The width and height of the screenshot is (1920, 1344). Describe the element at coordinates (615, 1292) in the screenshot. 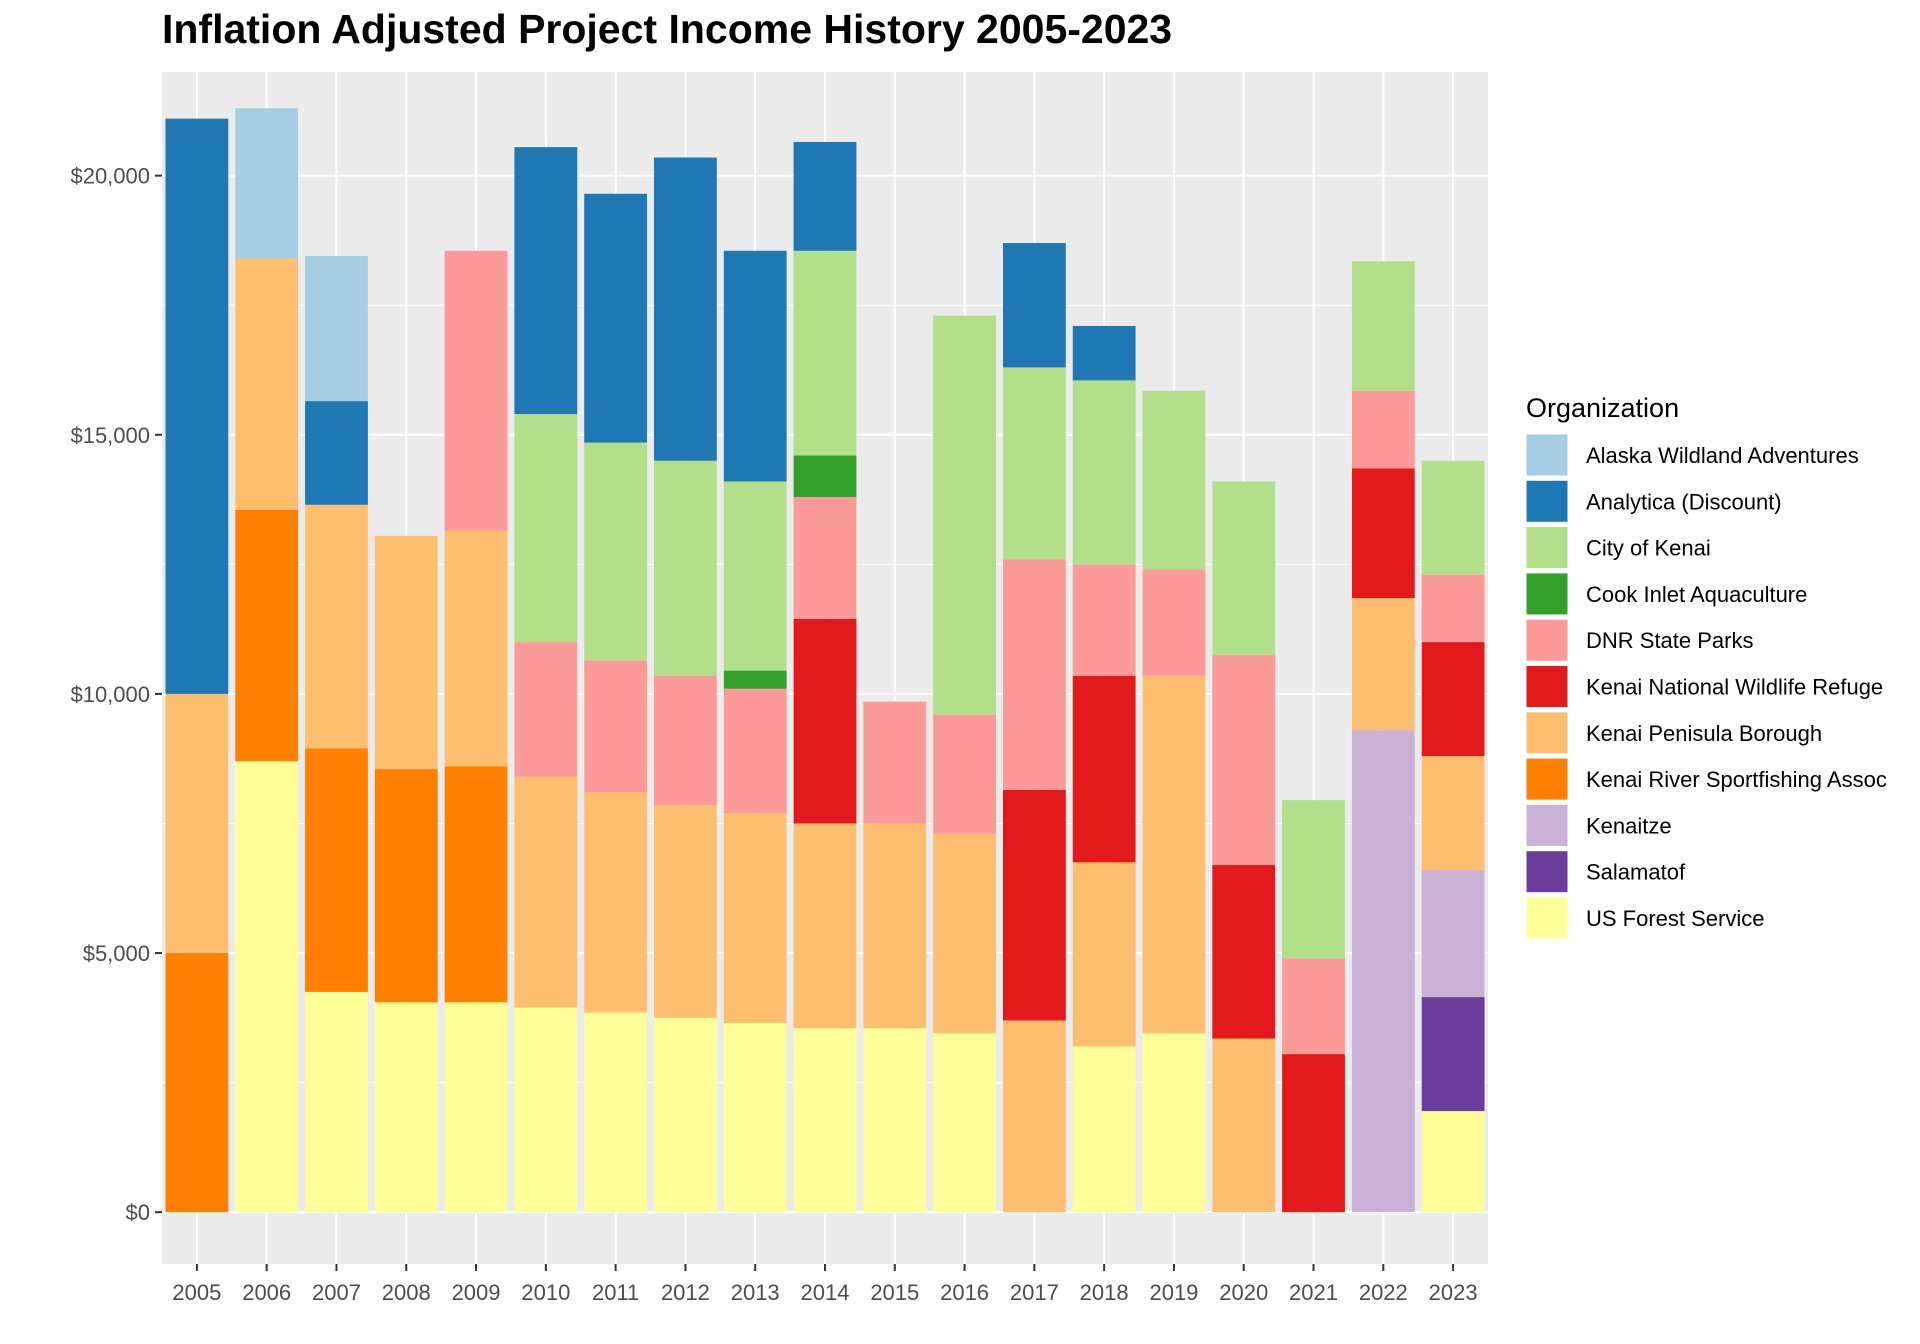

I see `x-tick-label: 2011` at that location.